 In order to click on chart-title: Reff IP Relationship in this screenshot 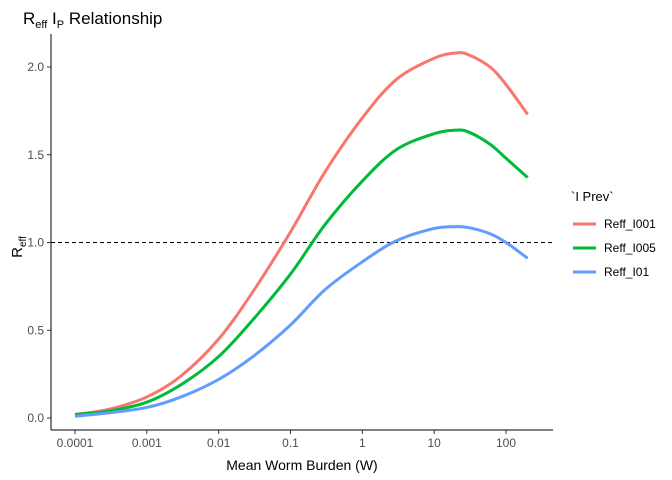, I will do `click(92, 20)`.